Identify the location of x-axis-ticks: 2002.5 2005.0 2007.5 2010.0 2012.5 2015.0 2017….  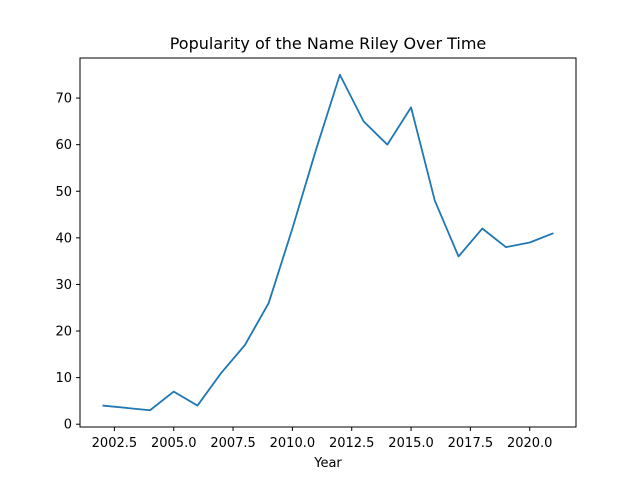
(322, 439).